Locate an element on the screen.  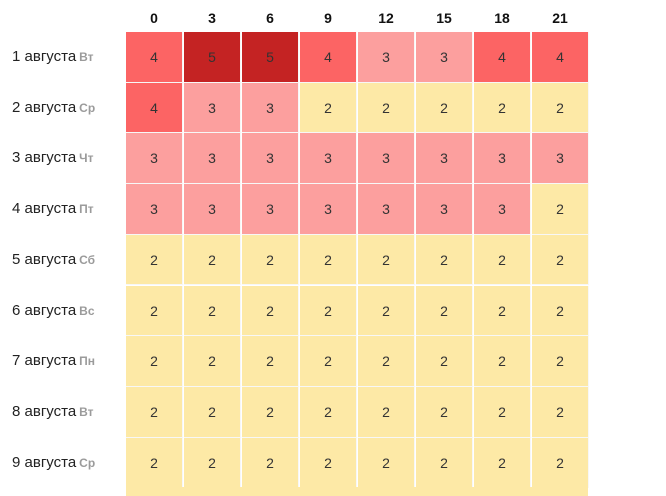
day-date: 9 августа is located at coordinates (44, 462).